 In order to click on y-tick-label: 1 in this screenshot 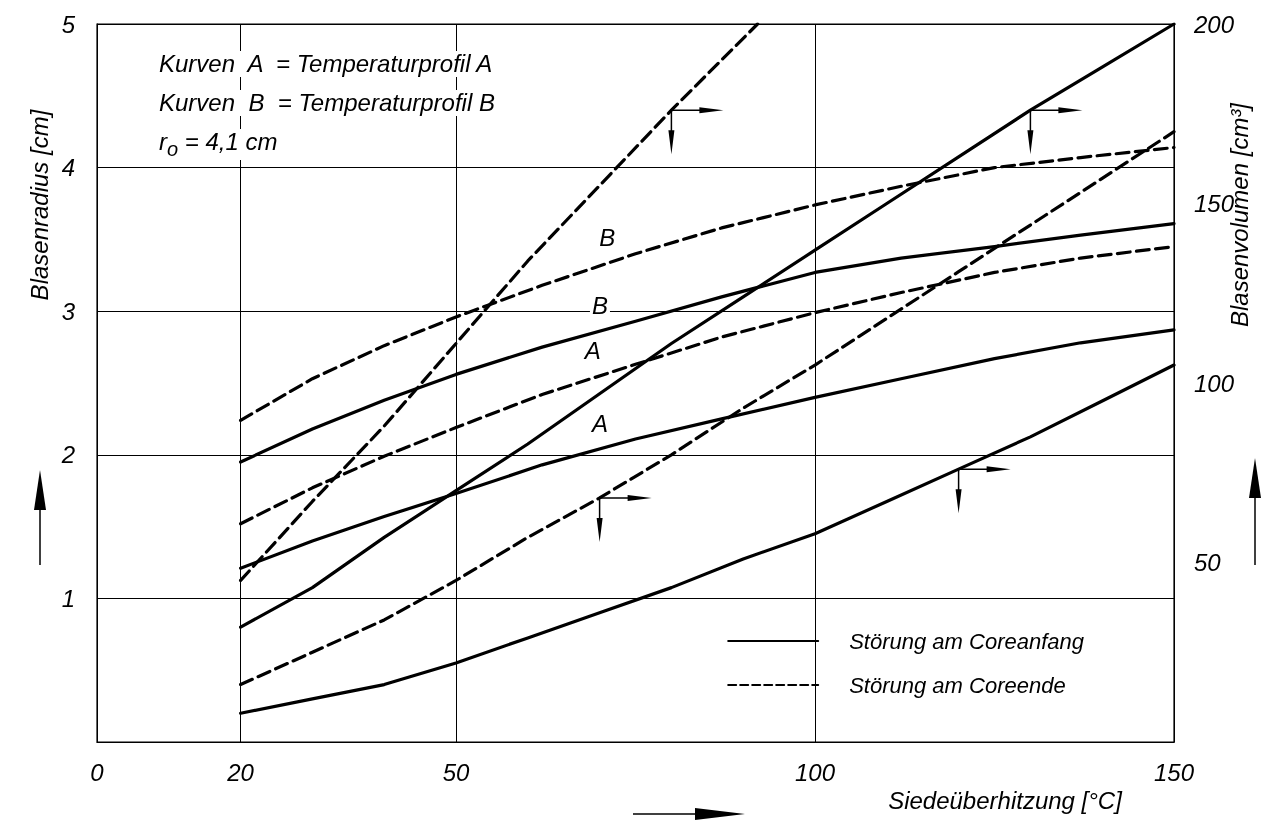, I will do `click(68, 598)`.